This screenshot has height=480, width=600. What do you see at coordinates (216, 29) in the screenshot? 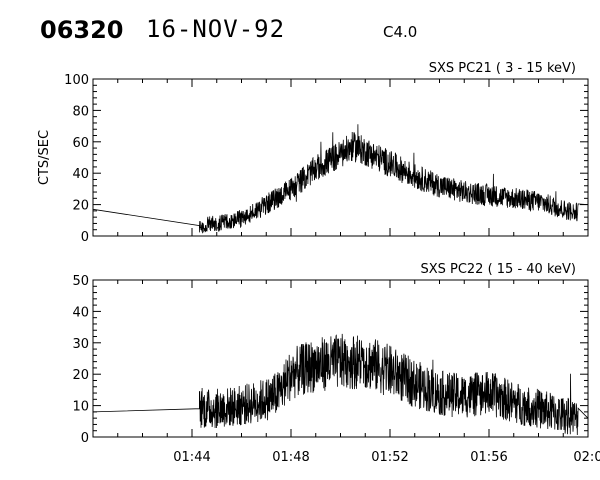
I see `event-date: 16-NOV-92` at bounding box center [216, 29].